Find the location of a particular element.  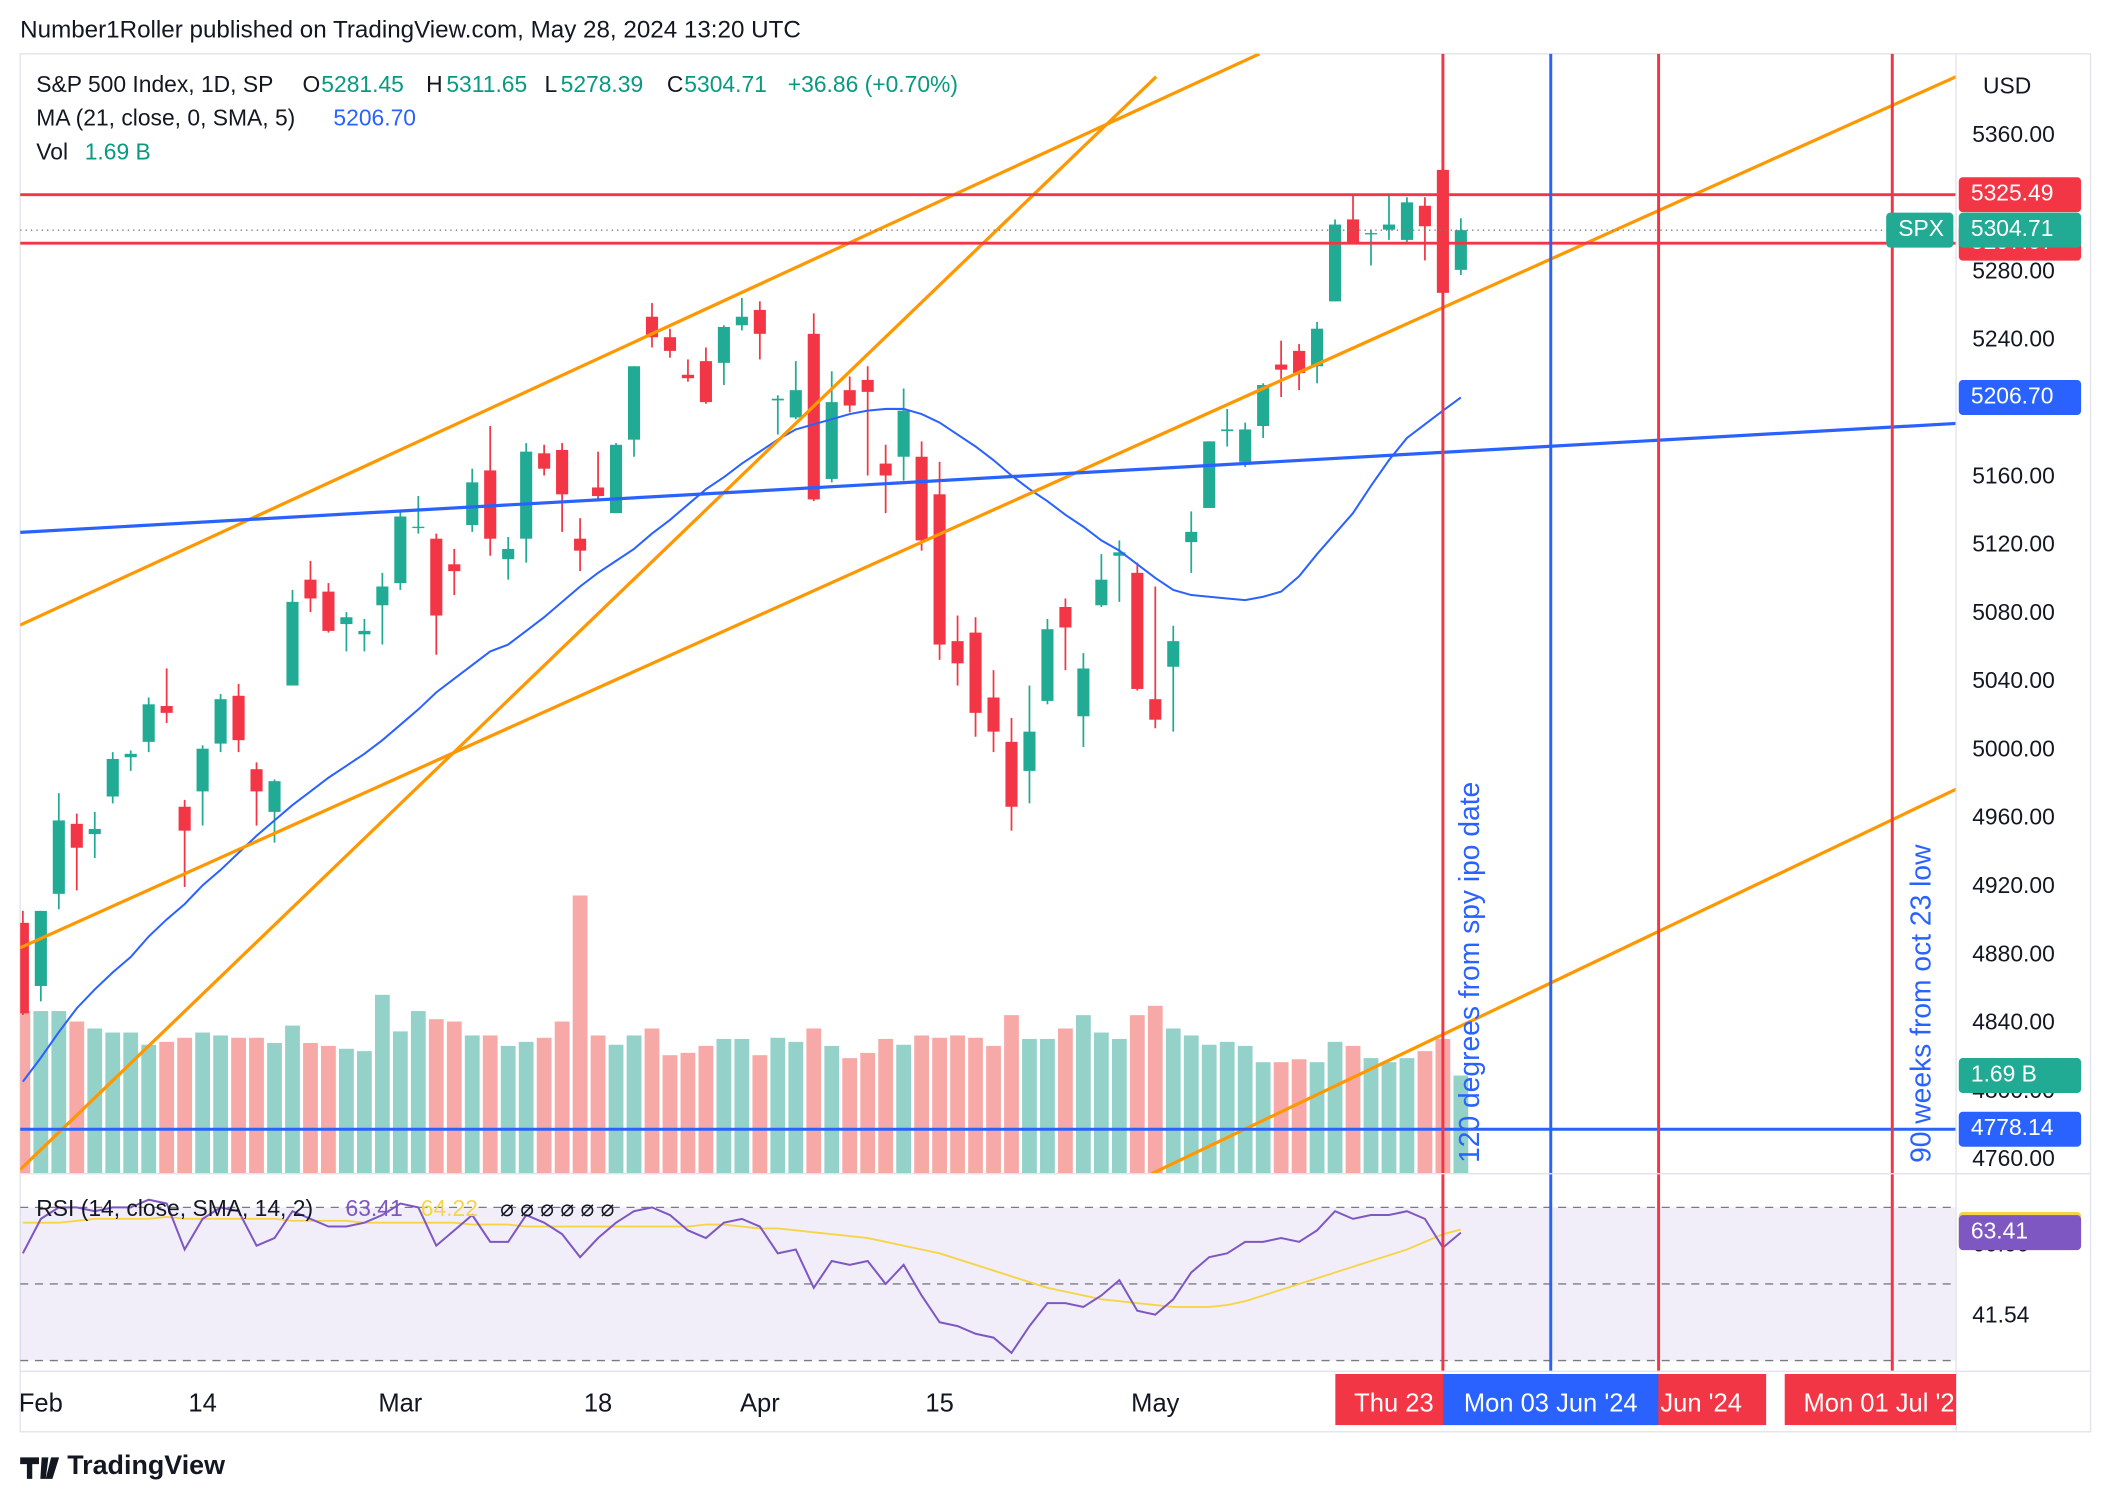

date-label: Mon 01 Jul '2 is located at coordinates (1879, 1404).